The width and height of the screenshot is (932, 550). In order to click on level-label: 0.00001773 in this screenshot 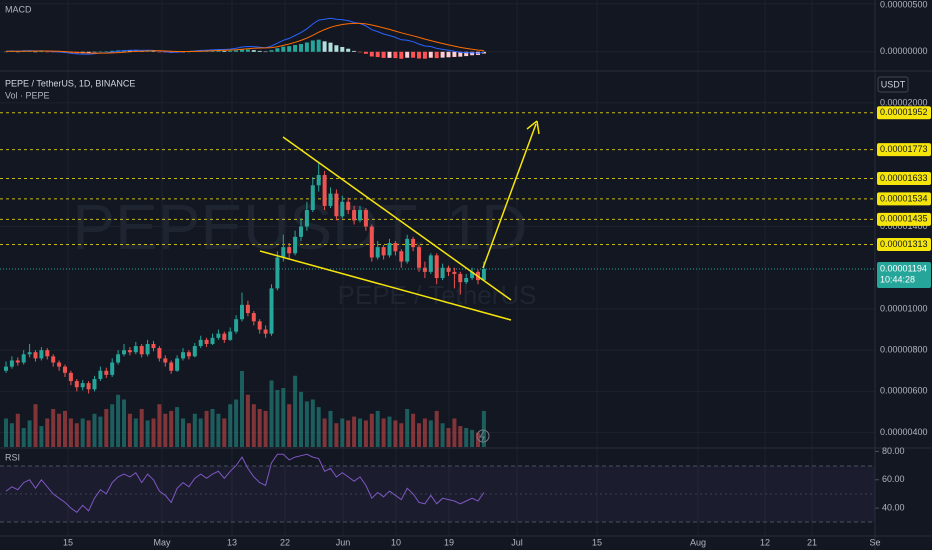, I will do `click(904, 149)`.